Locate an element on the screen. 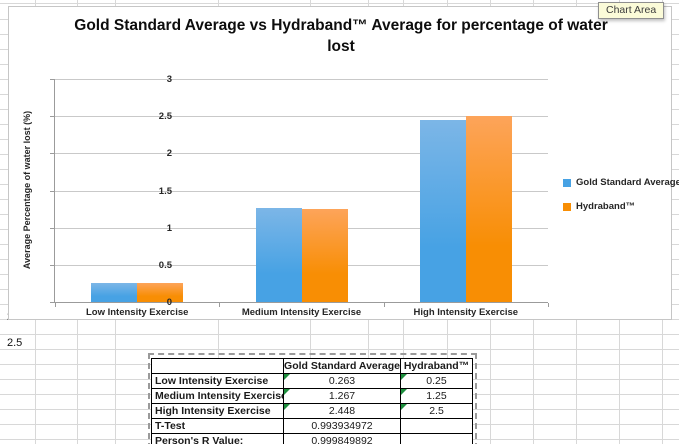  y-tick-label: 2.5 is located at coordinates (165, 117).